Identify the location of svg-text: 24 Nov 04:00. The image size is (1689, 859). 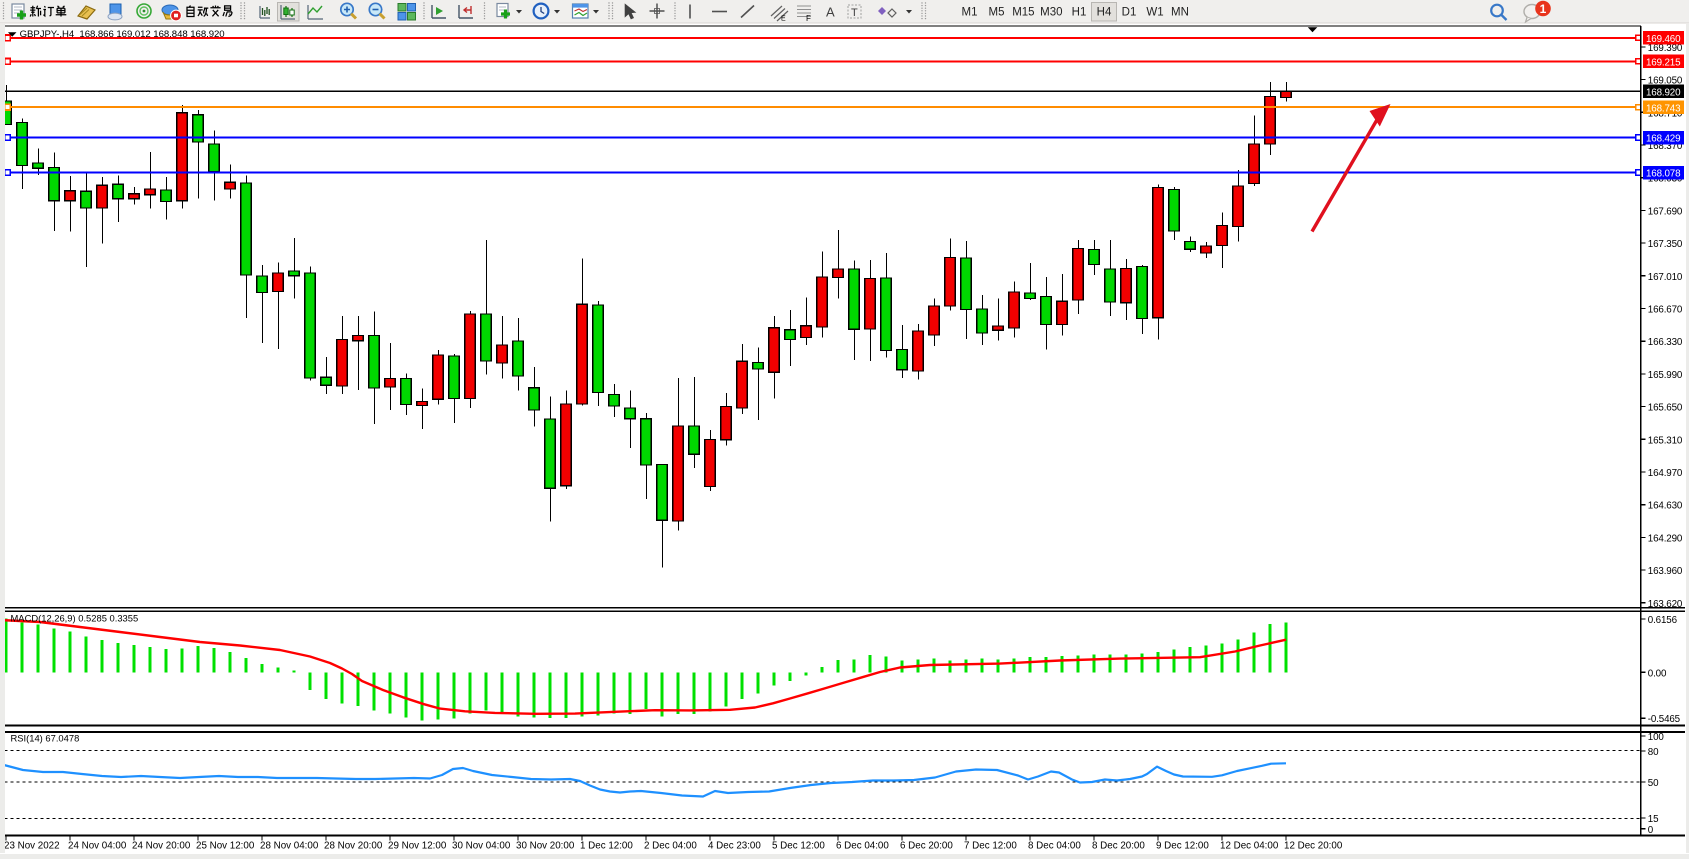
(97, 846).